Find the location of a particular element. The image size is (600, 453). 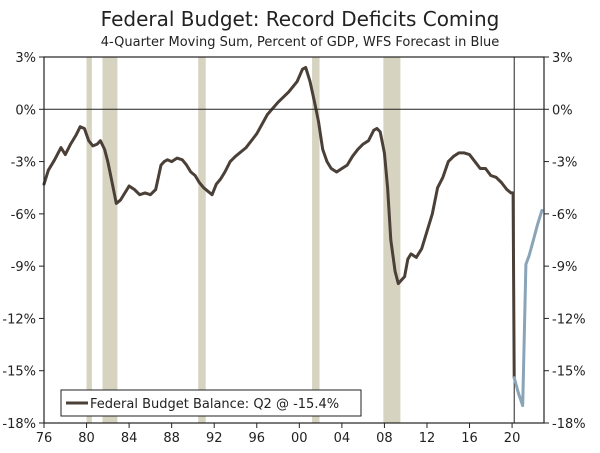

chart-title: Federal Budget: Record Deficits Coming is located at coordinates (300, 19).